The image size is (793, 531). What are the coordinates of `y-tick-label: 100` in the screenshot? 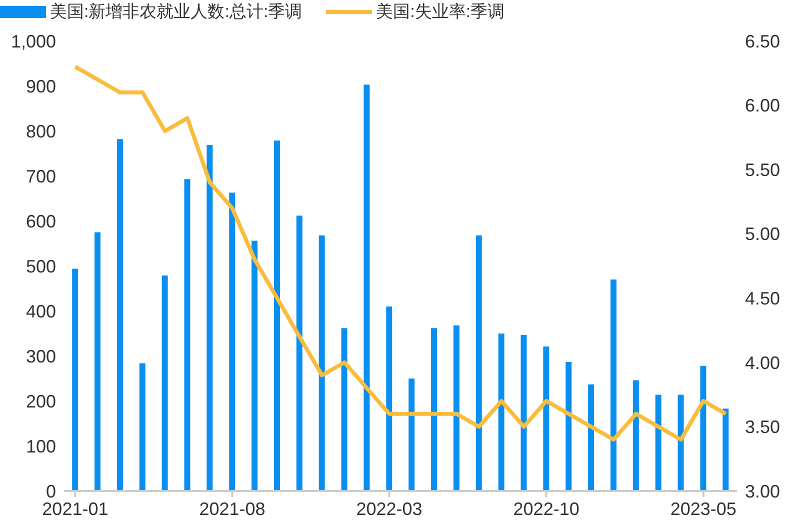 It's located at (41, 446).